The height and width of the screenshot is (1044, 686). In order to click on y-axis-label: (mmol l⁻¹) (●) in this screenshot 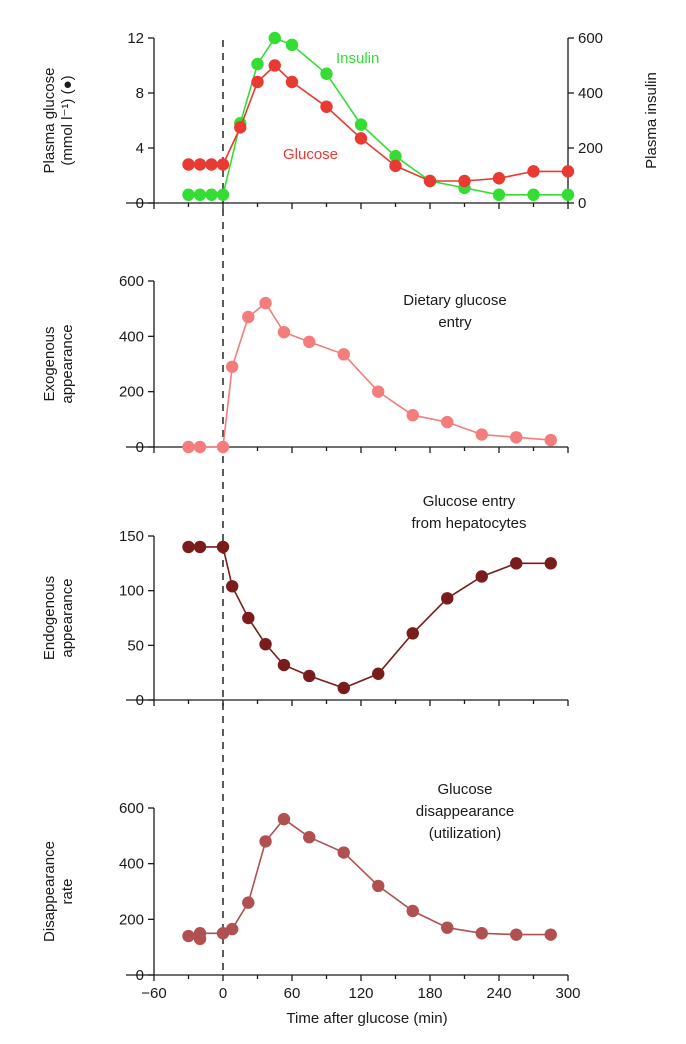, I will do `click(67, 120)`.